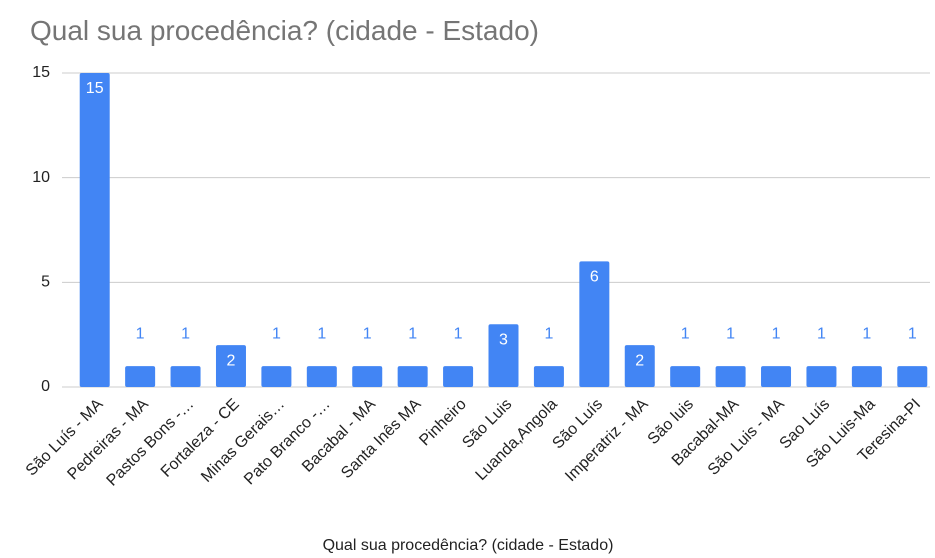 This screenshot has width=935, height=558. Describe the element at coordinates (200, 438) in the screenshot. I see `x-tick-label: Fortaleza - CE` at that location.